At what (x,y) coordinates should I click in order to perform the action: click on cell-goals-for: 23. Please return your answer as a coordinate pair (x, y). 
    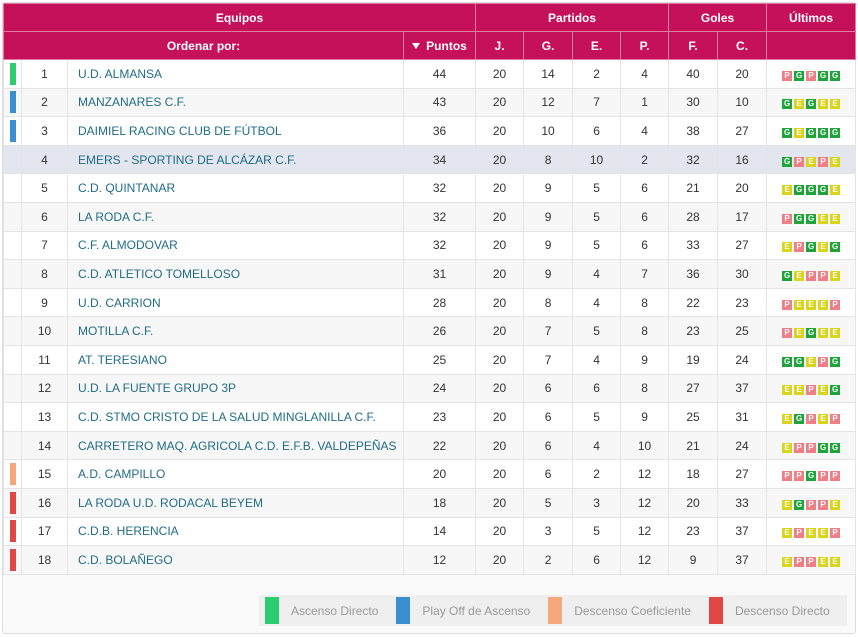
    Looking at the image, I should click on (693, 331).